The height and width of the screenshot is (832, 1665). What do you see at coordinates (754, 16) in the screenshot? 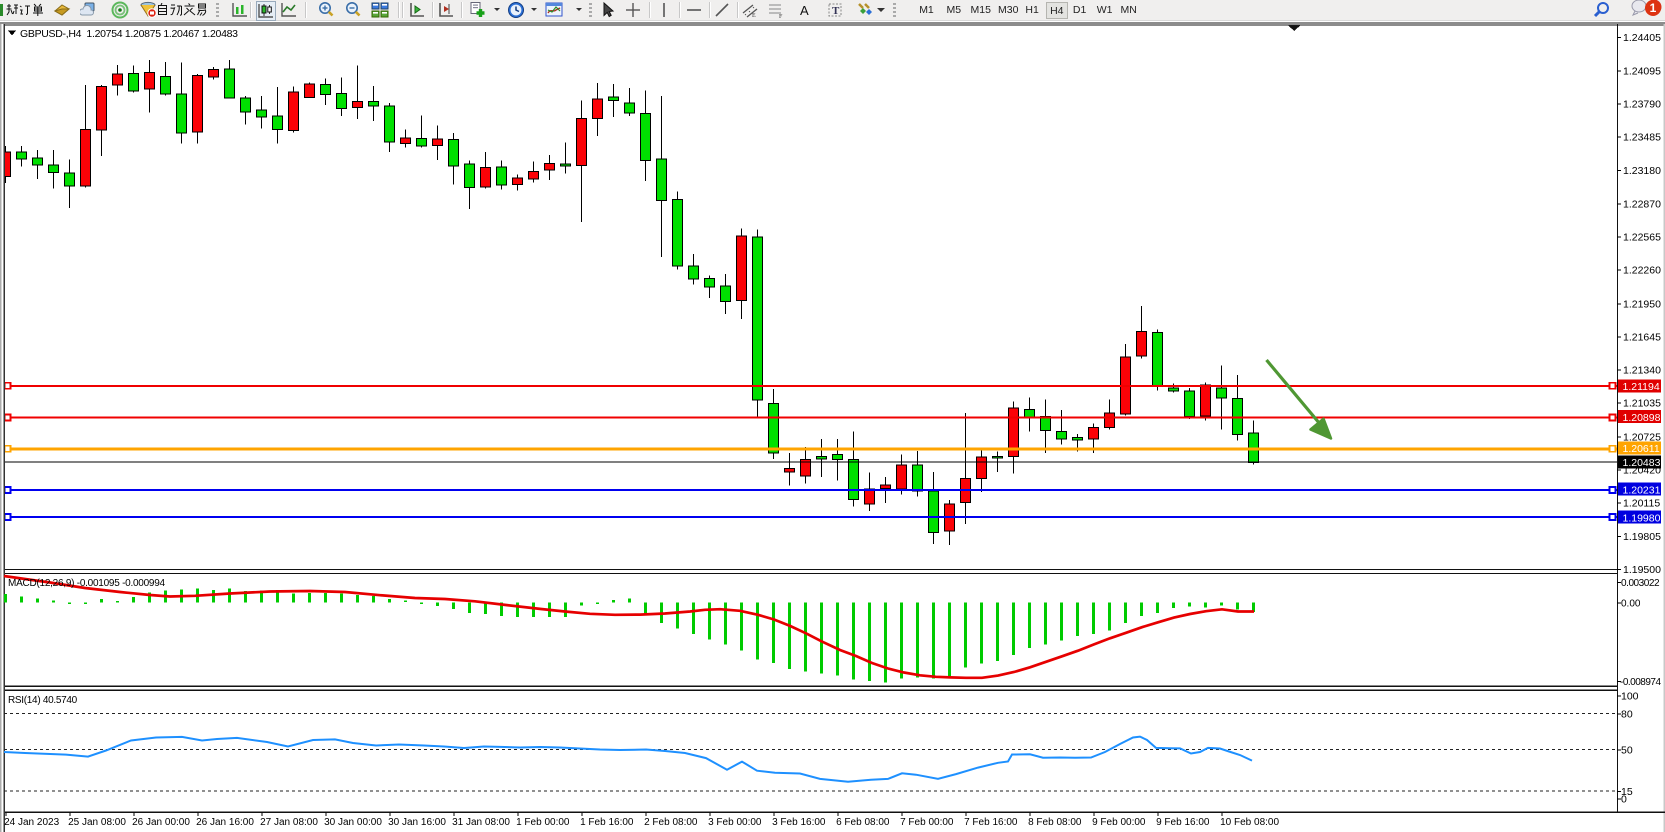
I see `svg-text: E` at bounding box center [754, 16].